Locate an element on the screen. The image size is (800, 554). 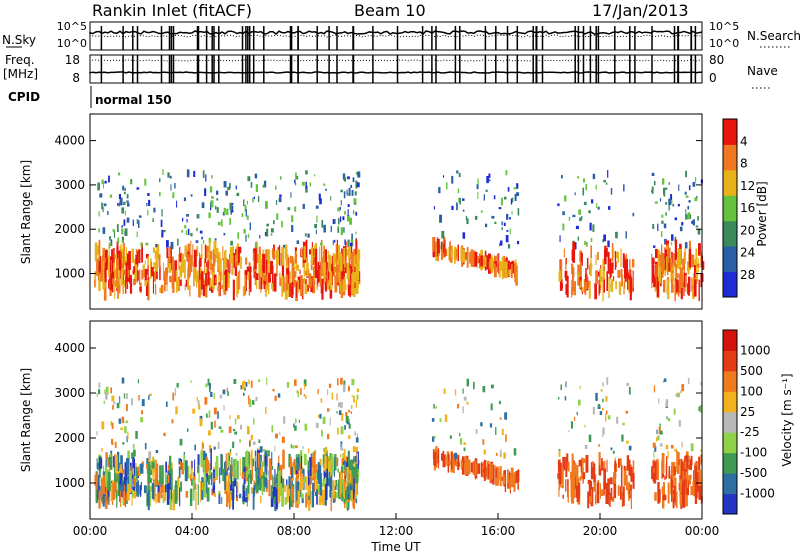
date-title: 17/Jan/2013 is located at coordinates (640, 10).